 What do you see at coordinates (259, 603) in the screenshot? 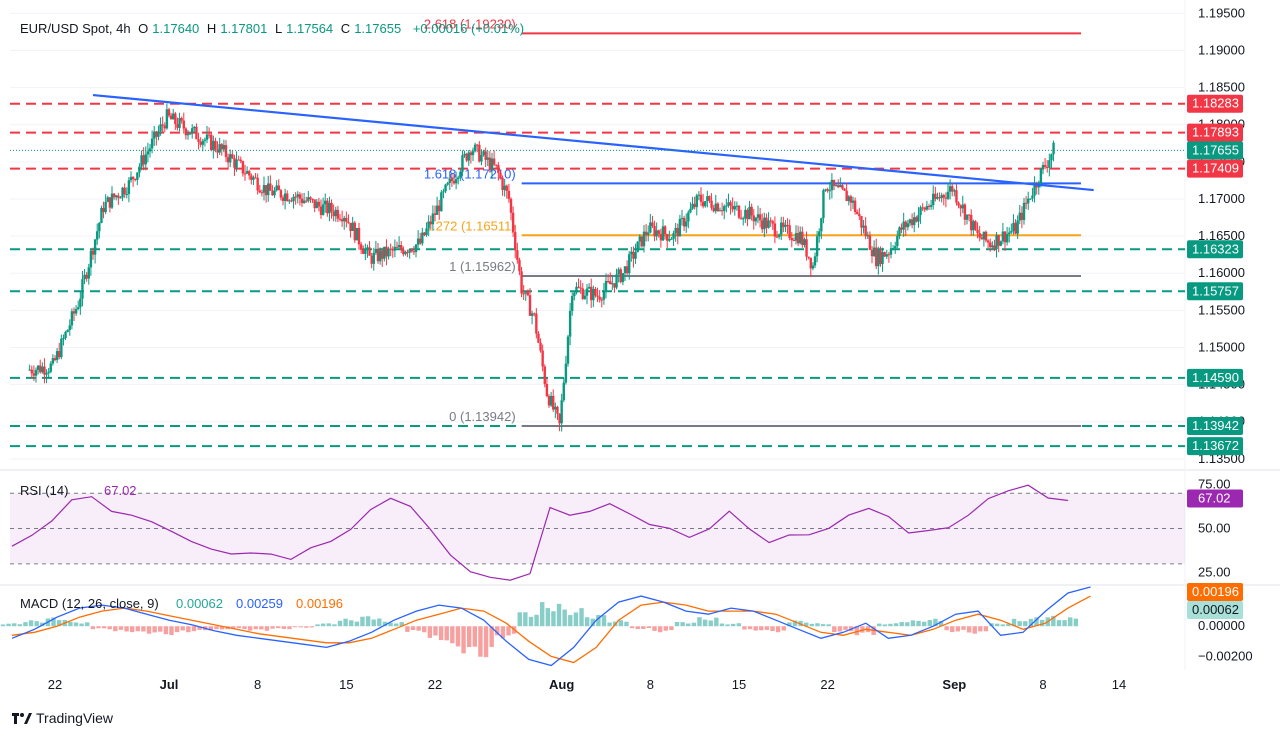
I see `macd-legend-value: 0.00259` at bounding box center [259, 603].